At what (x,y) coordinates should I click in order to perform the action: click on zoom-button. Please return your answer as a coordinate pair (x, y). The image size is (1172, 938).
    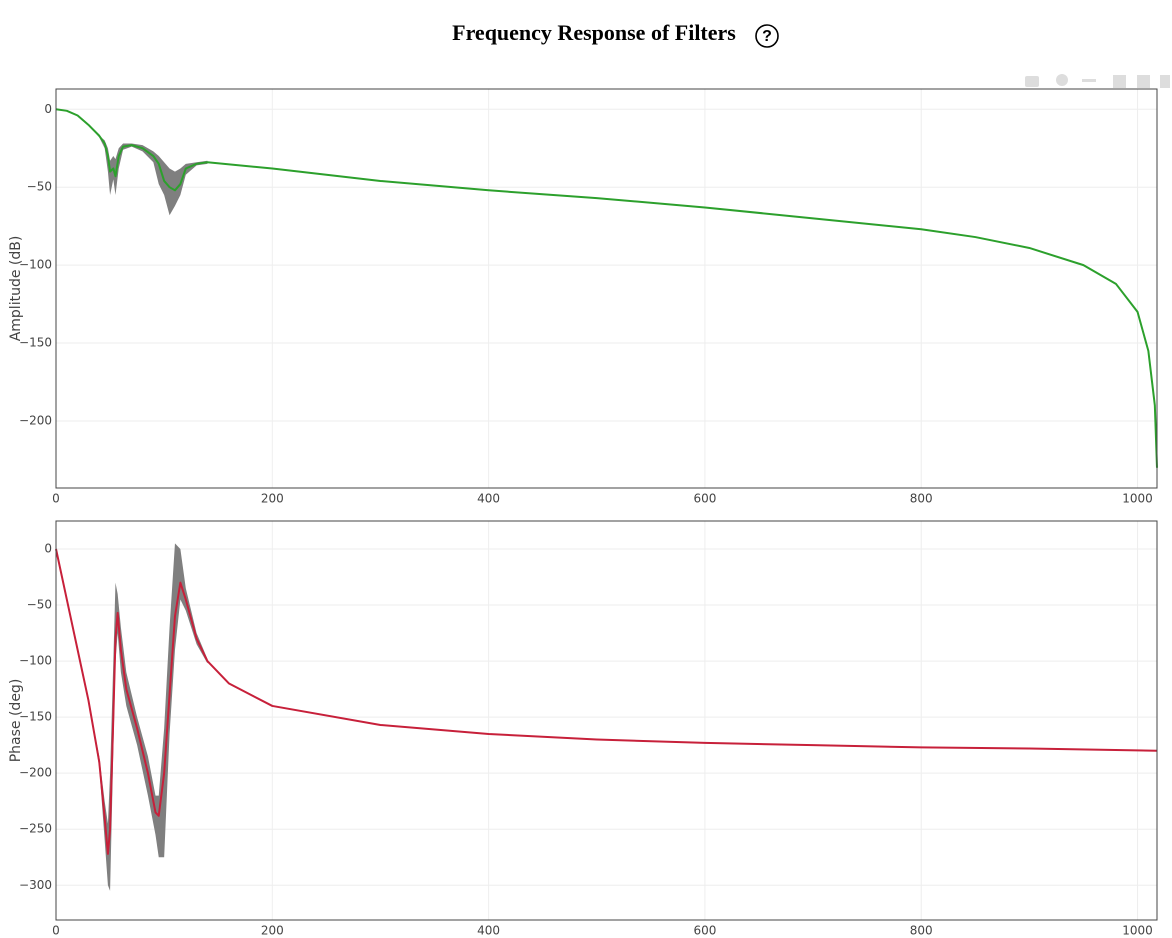
    Looking at the image, I should click on (1062, 80).